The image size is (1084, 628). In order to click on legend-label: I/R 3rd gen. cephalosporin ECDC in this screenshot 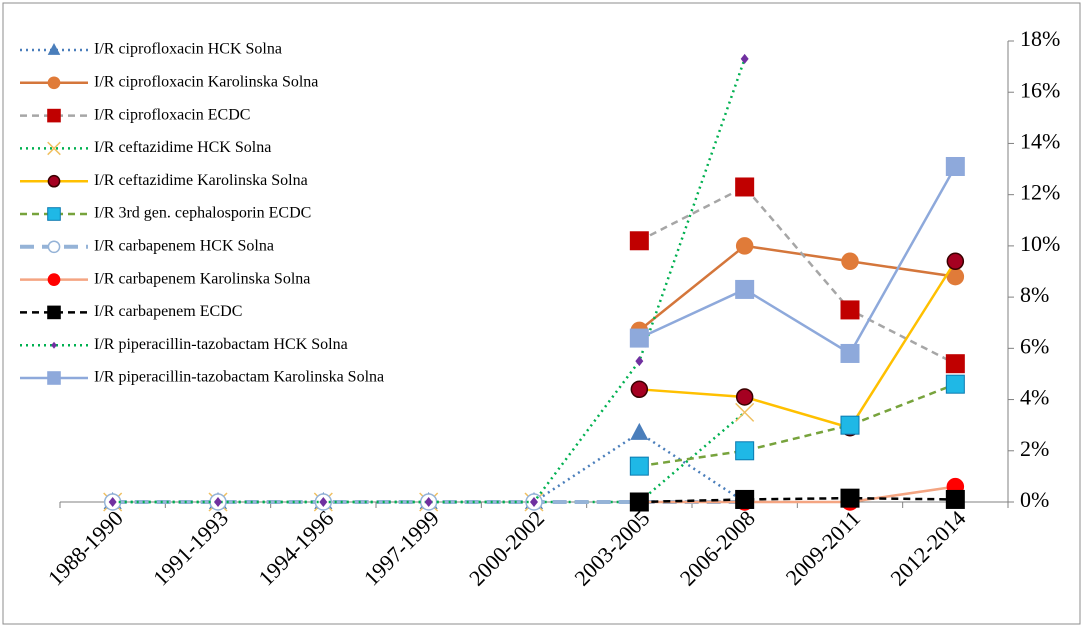, I will do `click(202, 213)`.